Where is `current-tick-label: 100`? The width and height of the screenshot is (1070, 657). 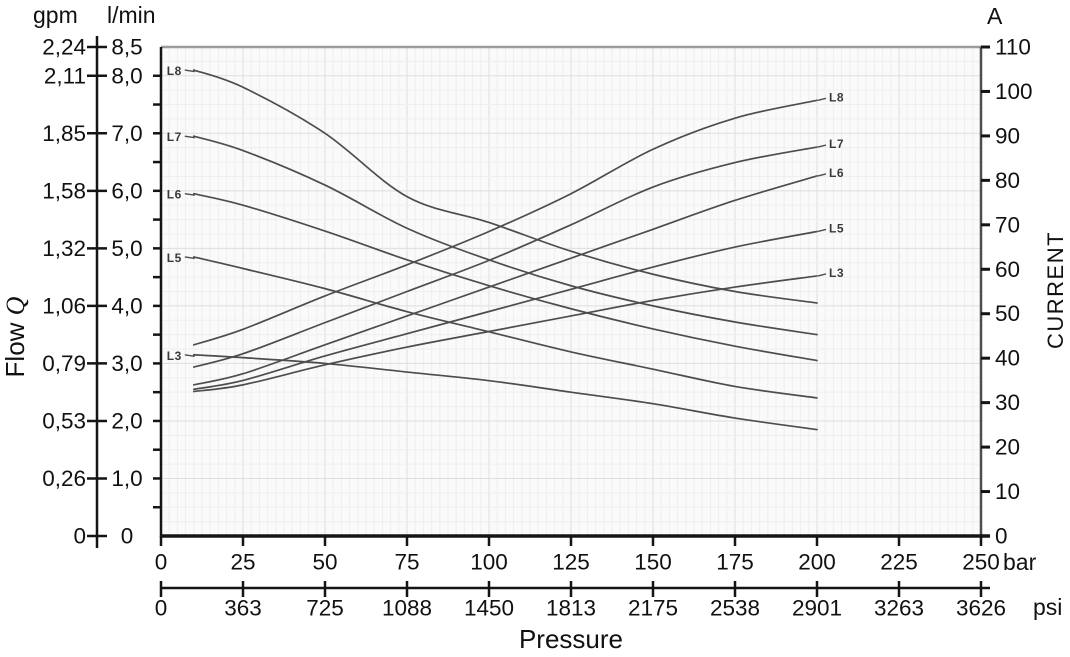
current-tick-label: 100 is located at coordinates (1014, 91).